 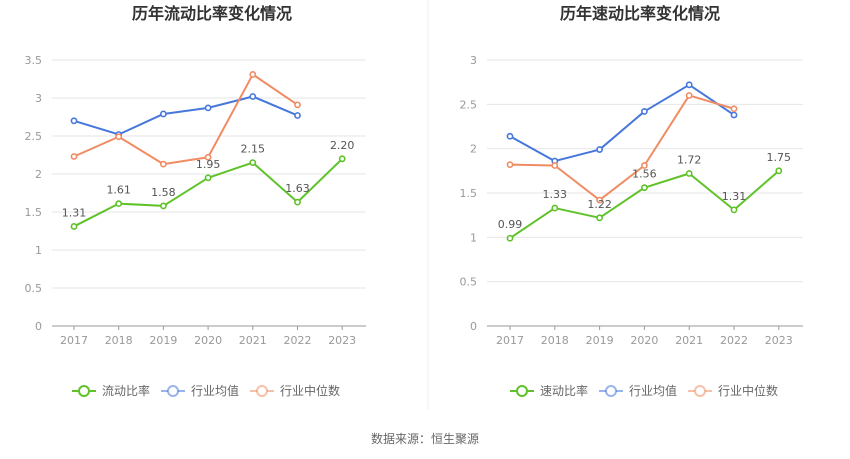 I want to click on data-source-note: 数据来源：恒生聚源, so click(x=425, y=438).